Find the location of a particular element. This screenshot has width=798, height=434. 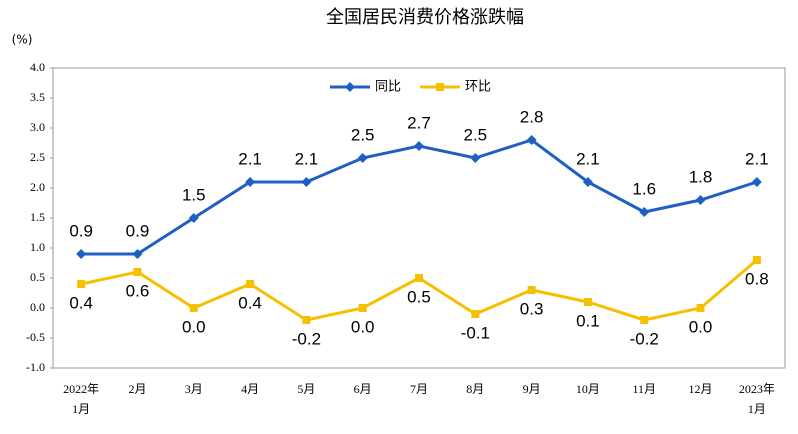

data-label: 0.6 is located at coordinates (138, 290).